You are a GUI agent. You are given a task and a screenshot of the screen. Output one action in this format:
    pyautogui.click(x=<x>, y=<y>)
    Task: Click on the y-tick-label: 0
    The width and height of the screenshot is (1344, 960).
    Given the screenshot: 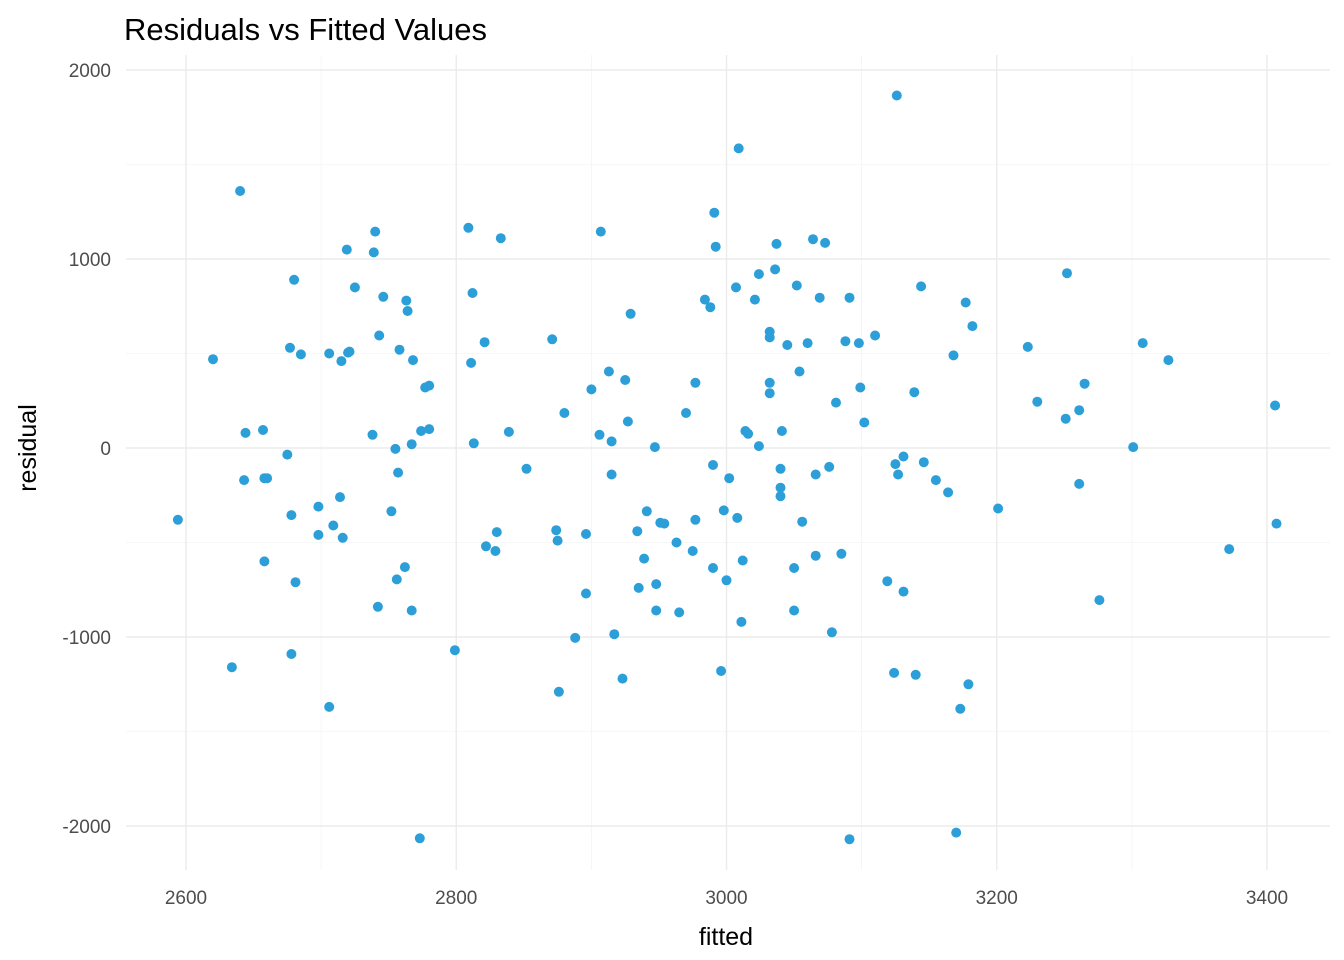 What is the action you would take?
    pyautogui.click(x=105, y=449)
    